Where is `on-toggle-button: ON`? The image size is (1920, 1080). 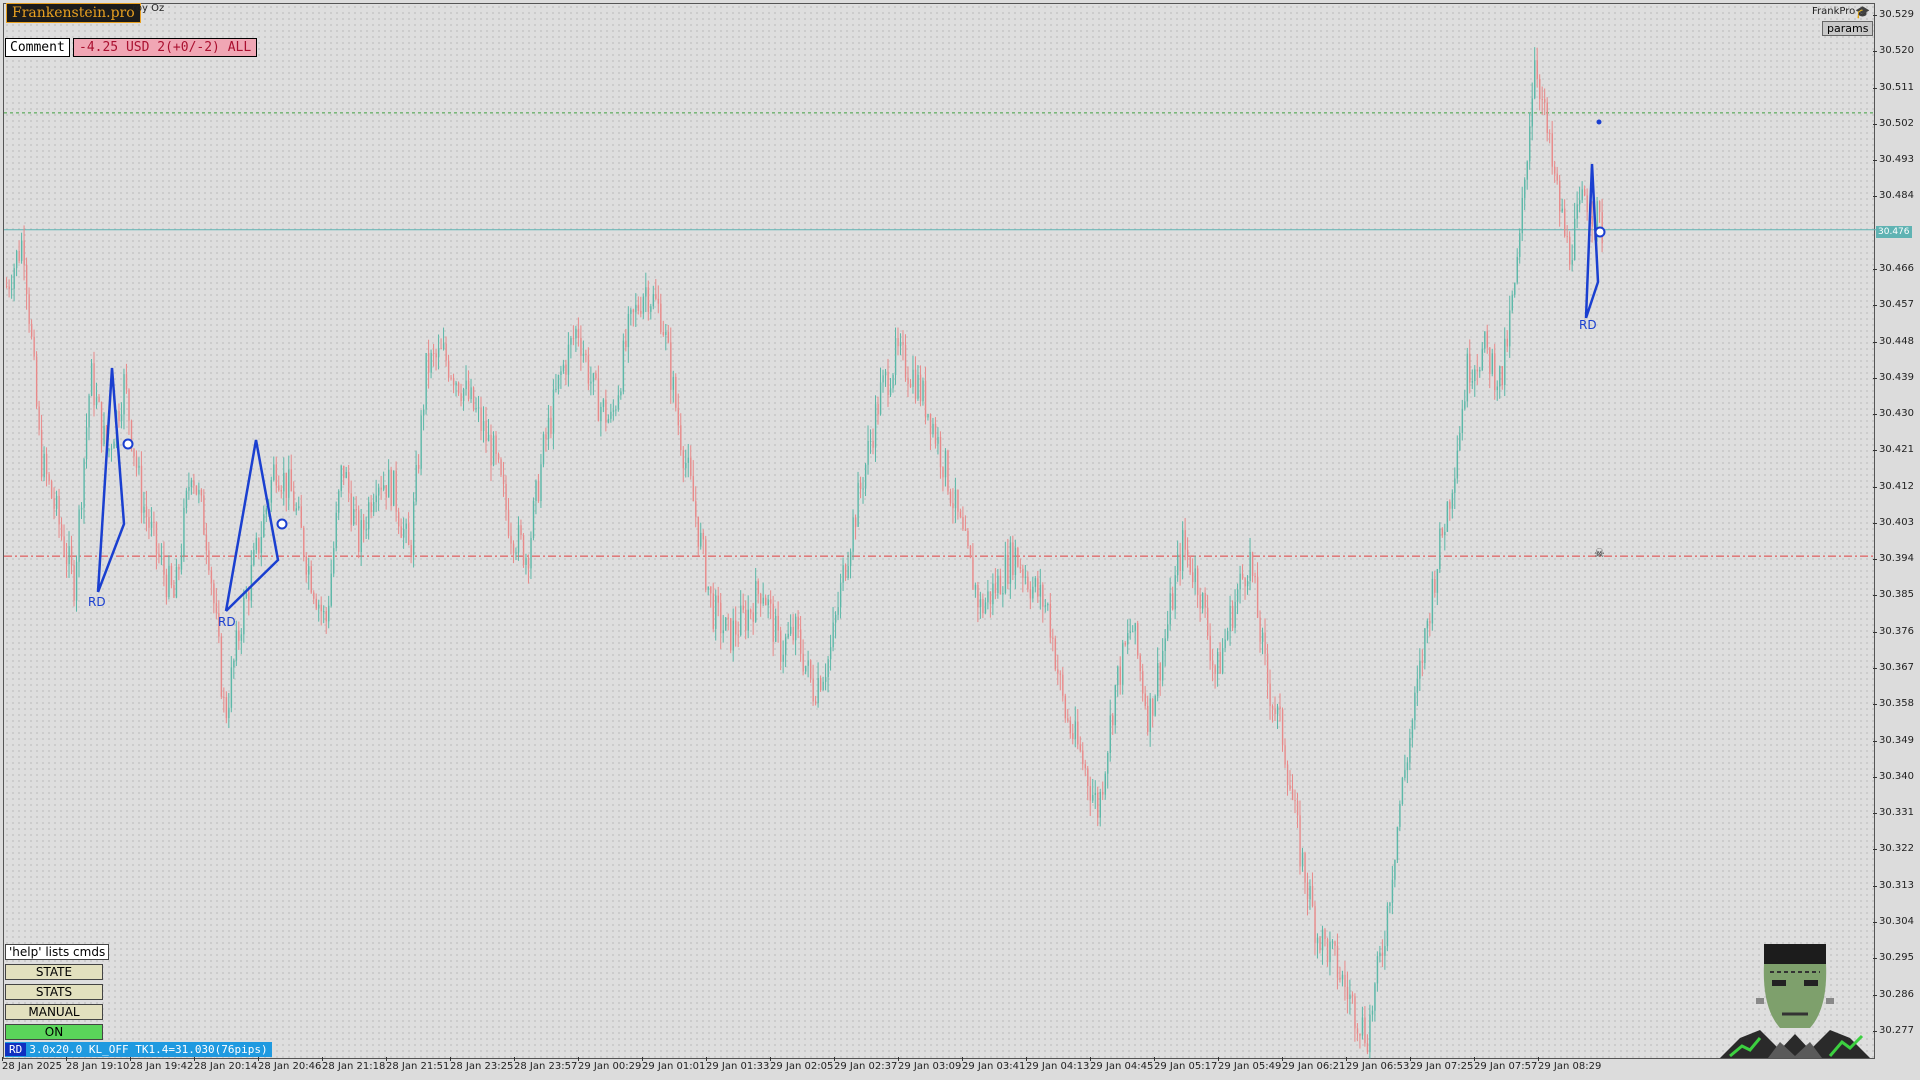 on-toggle-button: ON is located at coordinates (54, 1032).